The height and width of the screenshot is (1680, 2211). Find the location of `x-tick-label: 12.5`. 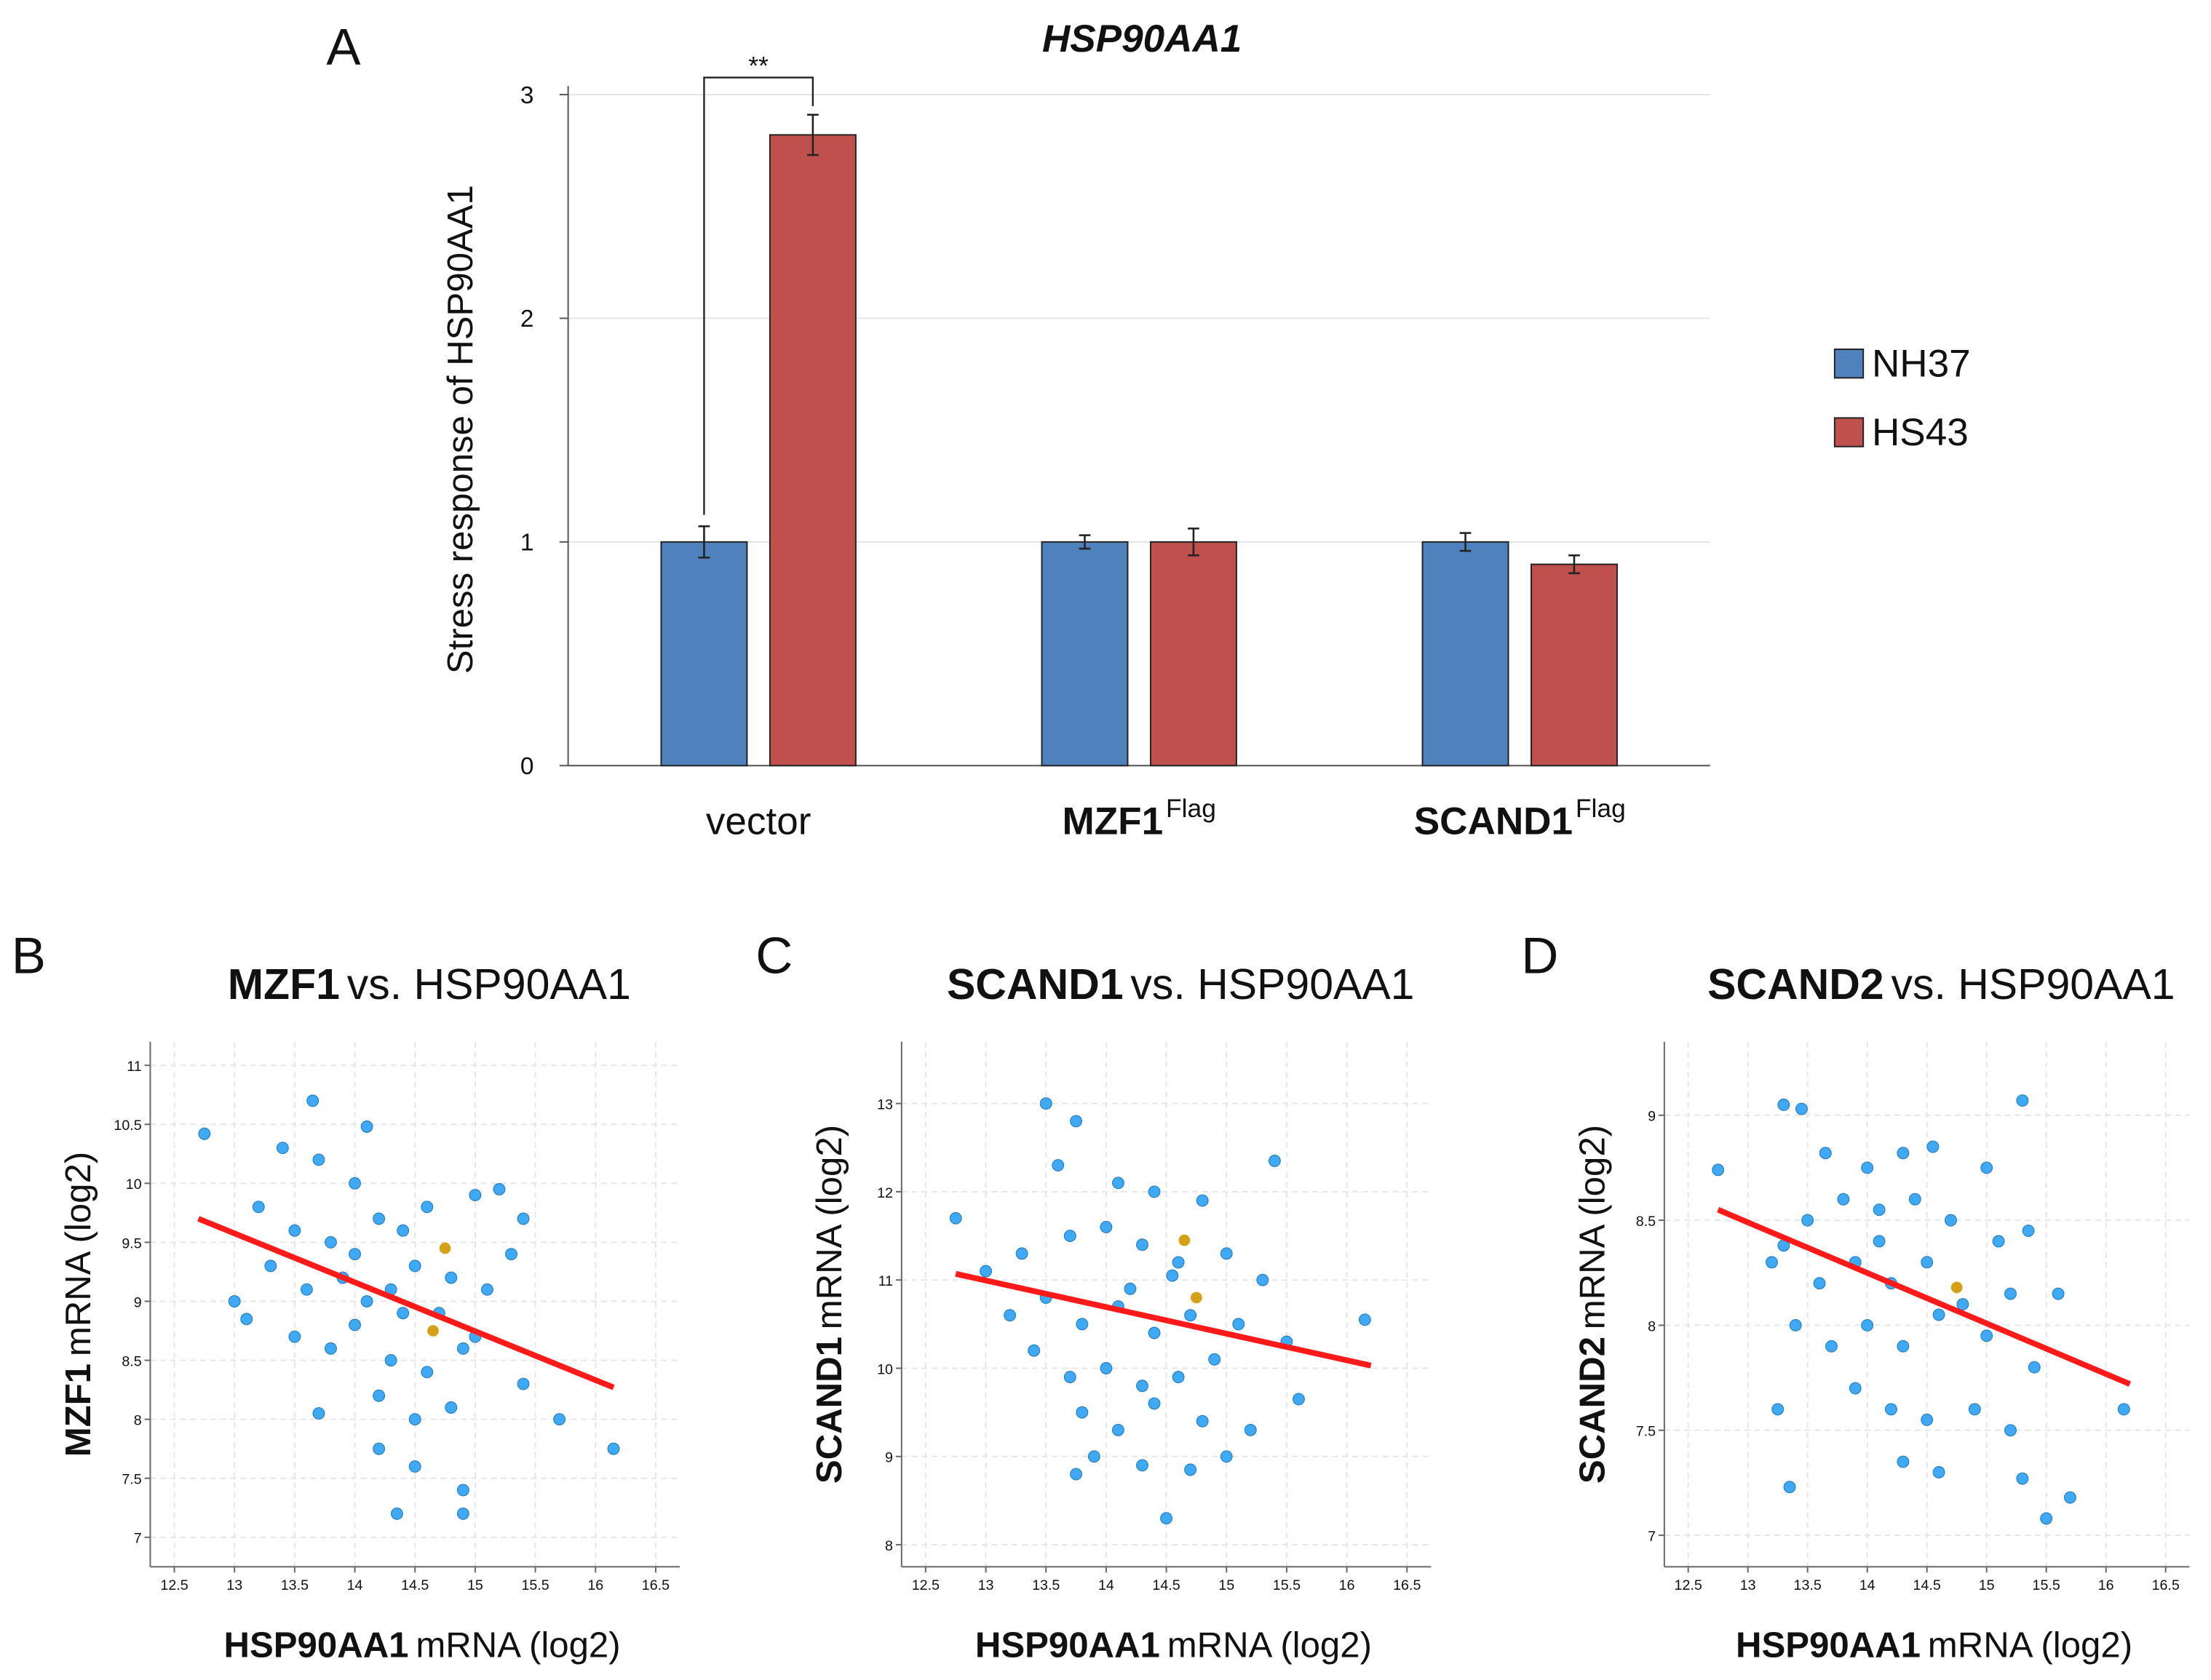

x-tick-label: 12.5 is located at coordinates (926, 1585).